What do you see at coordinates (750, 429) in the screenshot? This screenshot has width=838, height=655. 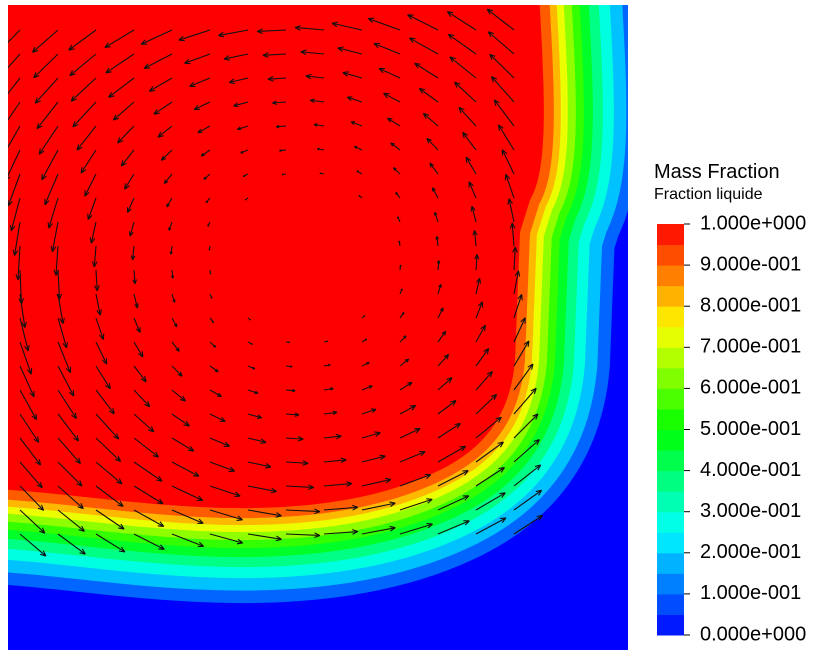 I see `colorbar-tick-label: 5.000e-001` at bounding box center [750, 429].